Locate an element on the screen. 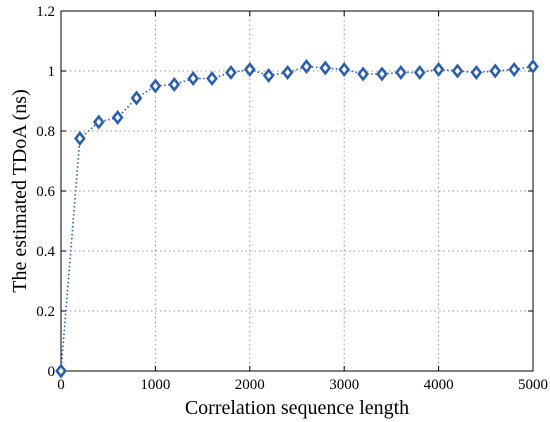 The width and height of the screenshot is (550, 422). y-tick-label: 0.6 is located at coordinates (45, 192).